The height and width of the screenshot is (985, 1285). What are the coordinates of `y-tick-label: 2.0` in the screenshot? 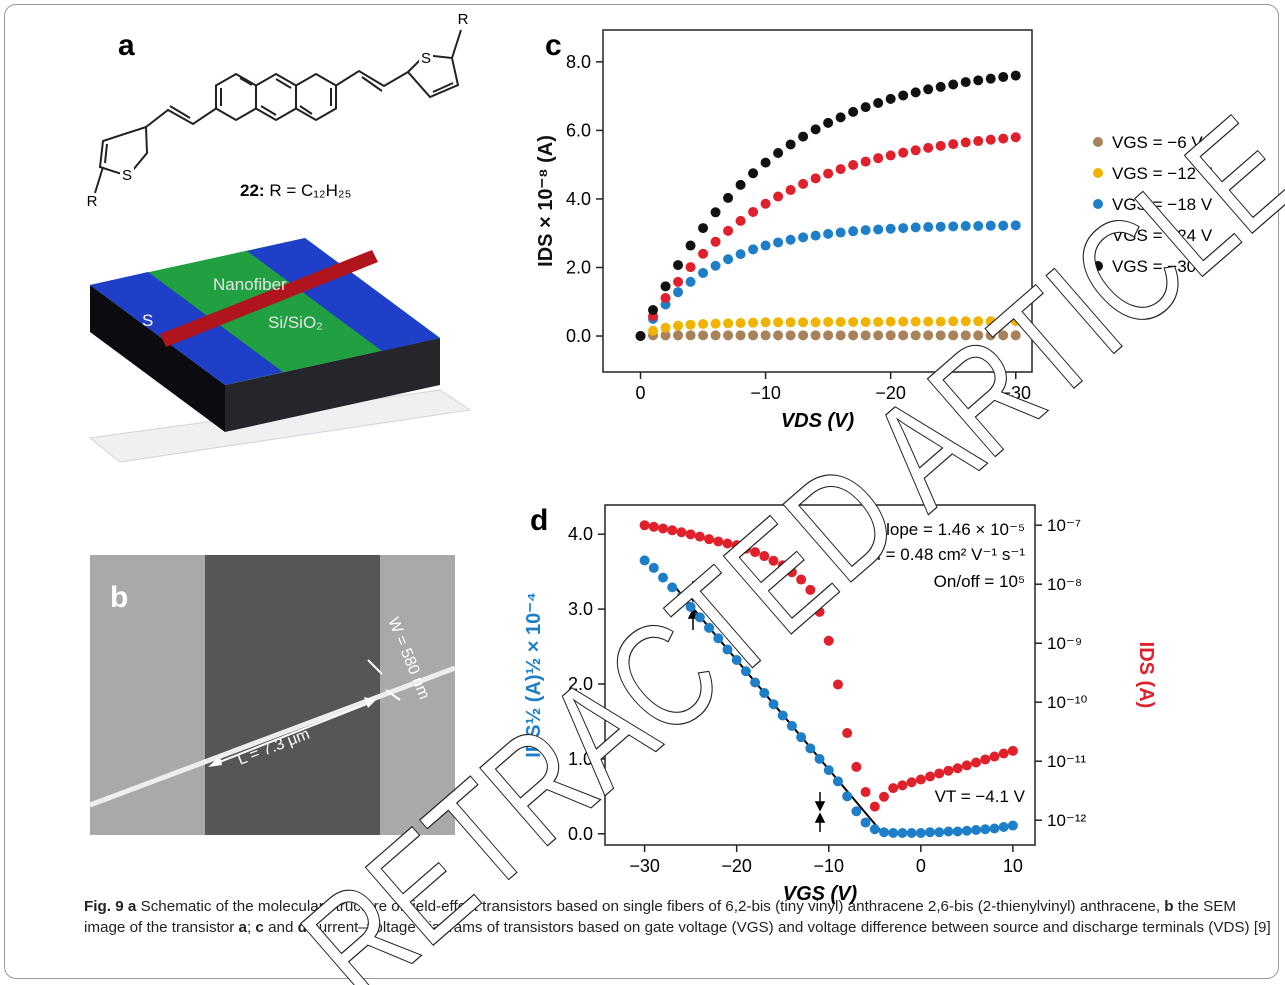 It's located at (580, 684).